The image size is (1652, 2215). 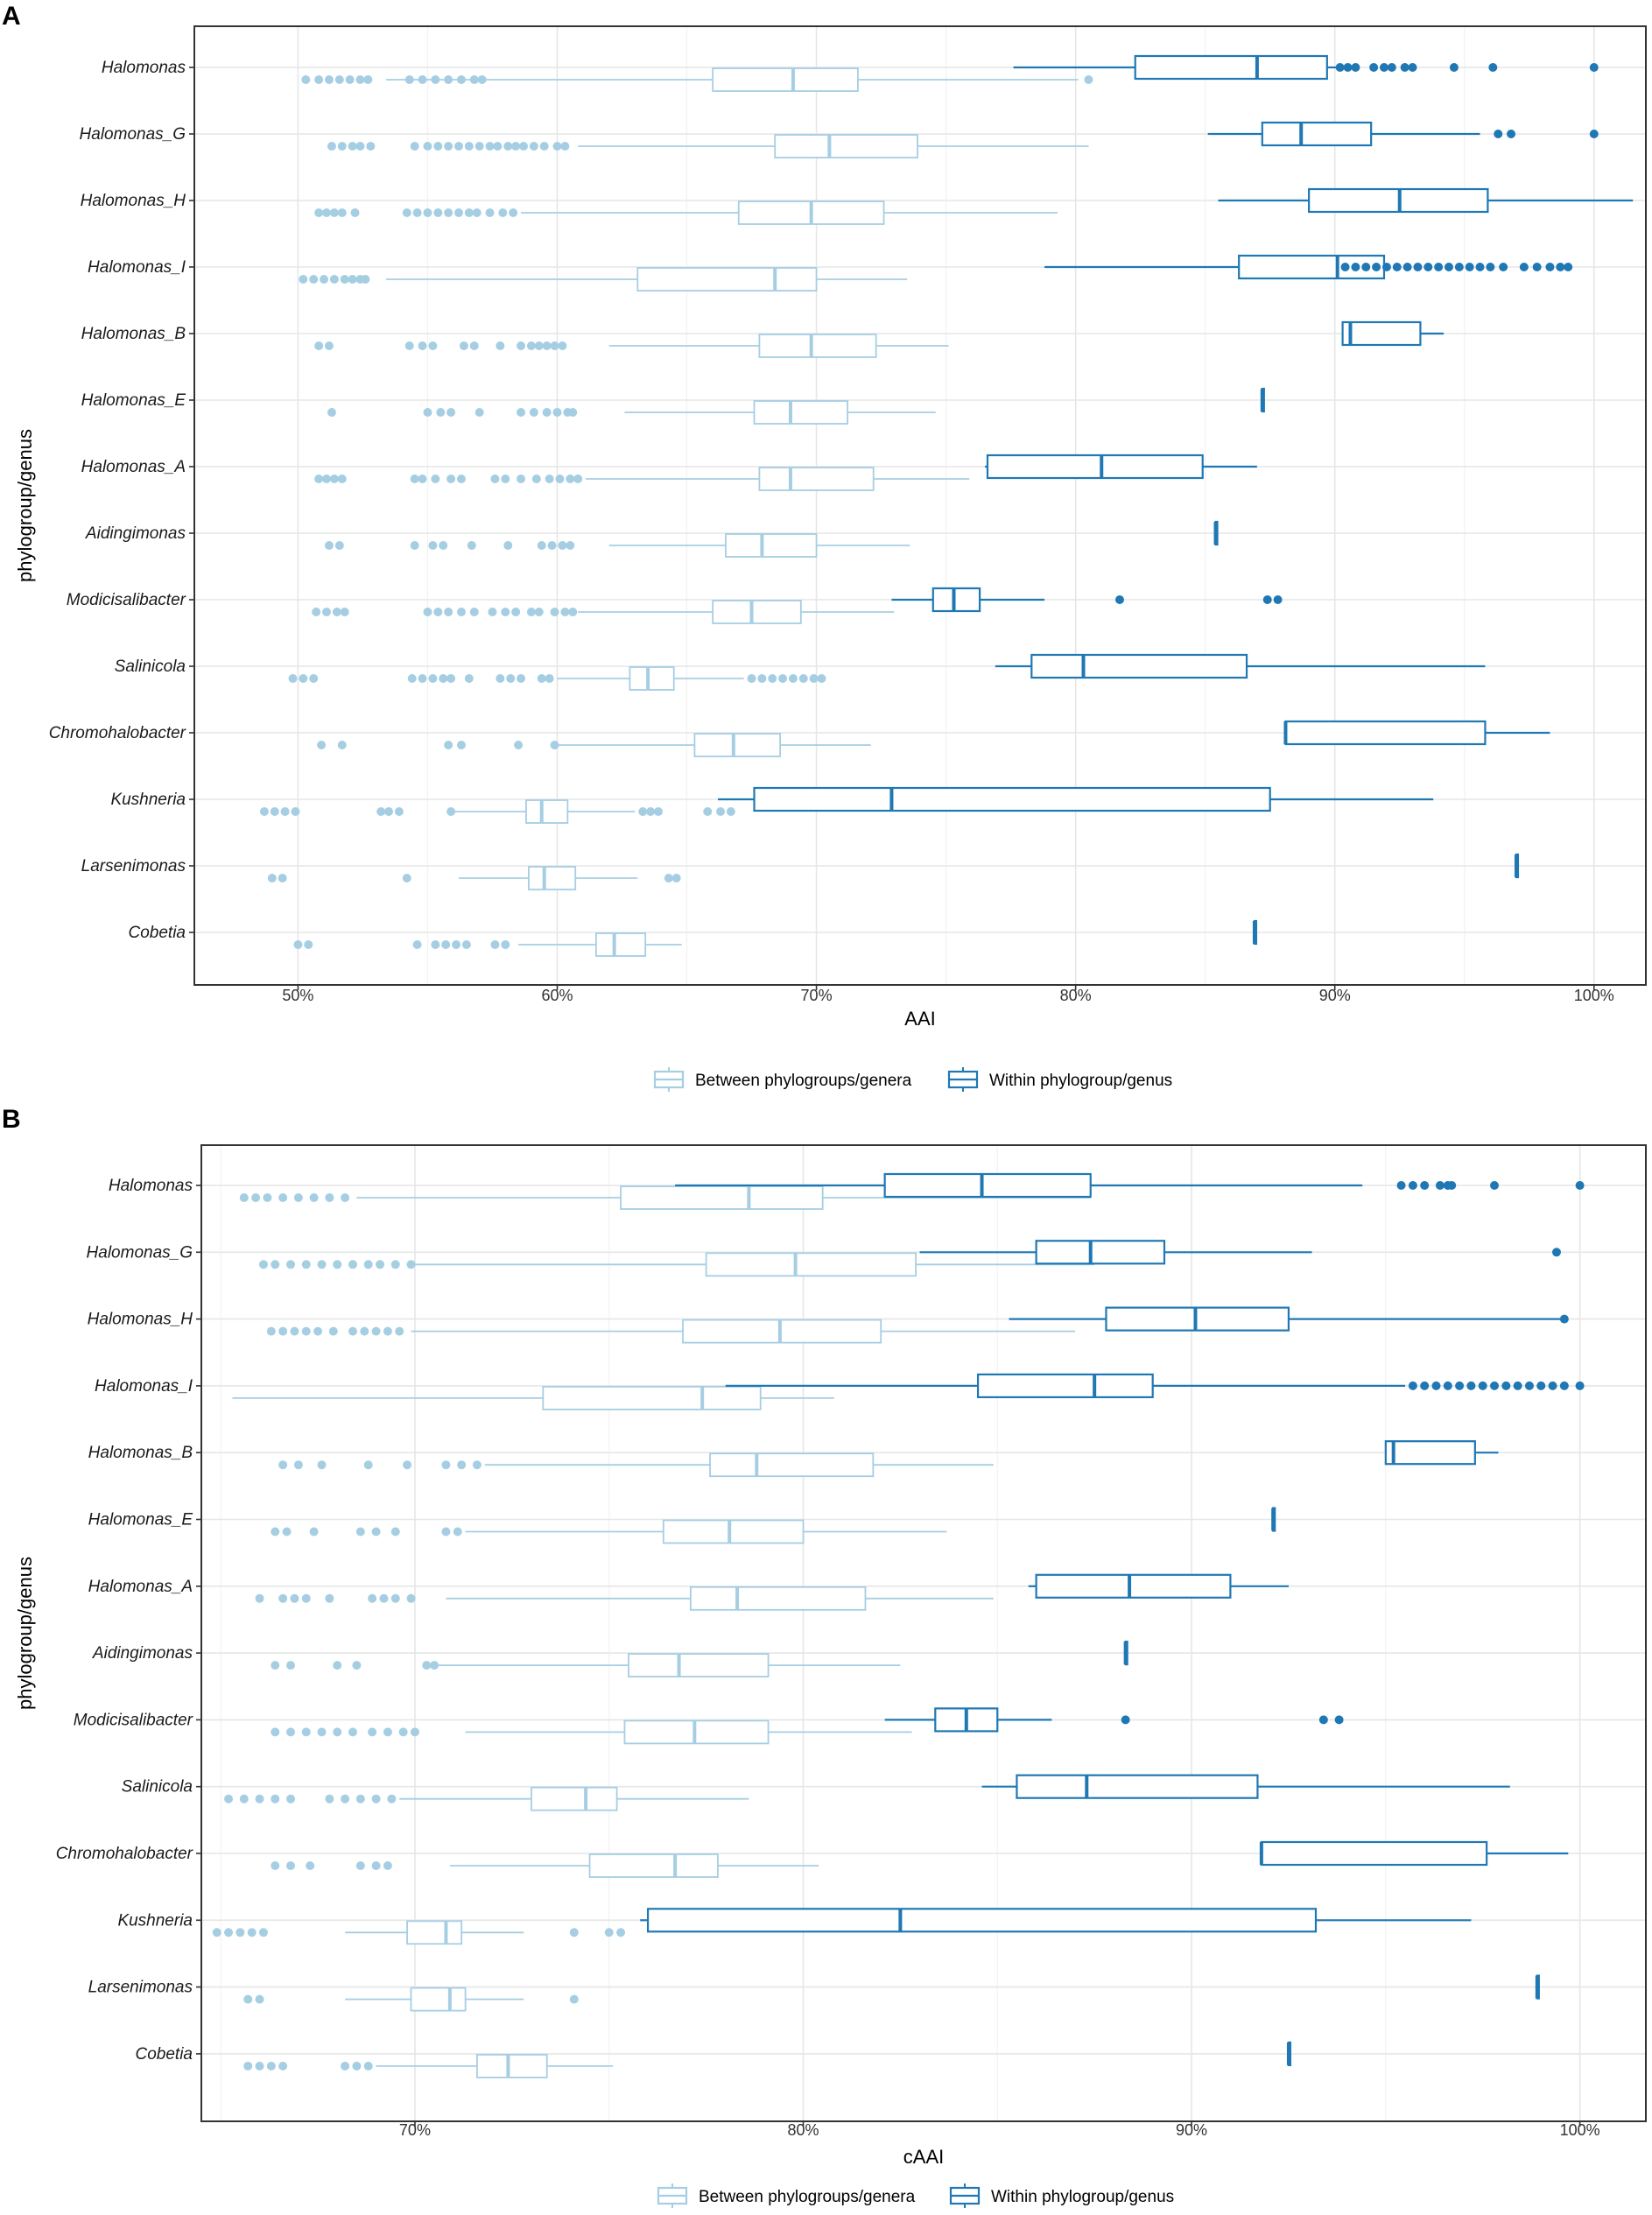 I want to click on legend-item-between: Between phylogroups/genera, so click(x=786, y=2196).